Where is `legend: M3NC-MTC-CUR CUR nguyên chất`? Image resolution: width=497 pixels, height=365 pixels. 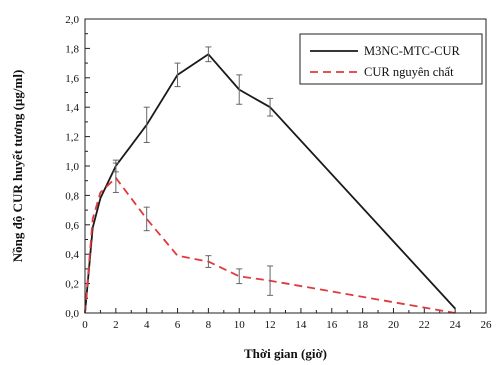 legend: M3NC-MTC-CUR CUR nguyên chất is located at coordinates (391, 59).